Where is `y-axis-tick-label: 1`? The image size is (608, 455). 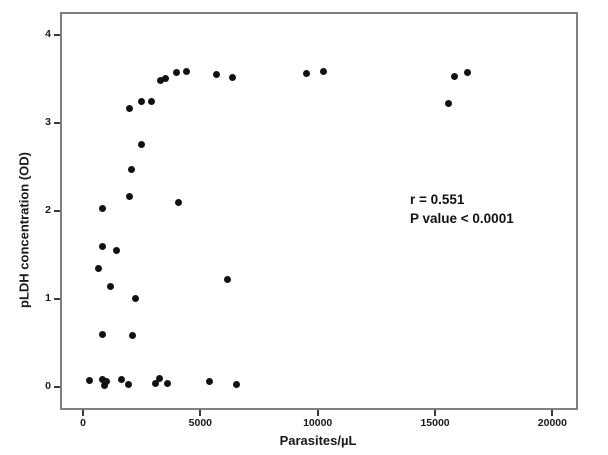 y-axis-tick-label: 1 is located at coordinates (48, 298).